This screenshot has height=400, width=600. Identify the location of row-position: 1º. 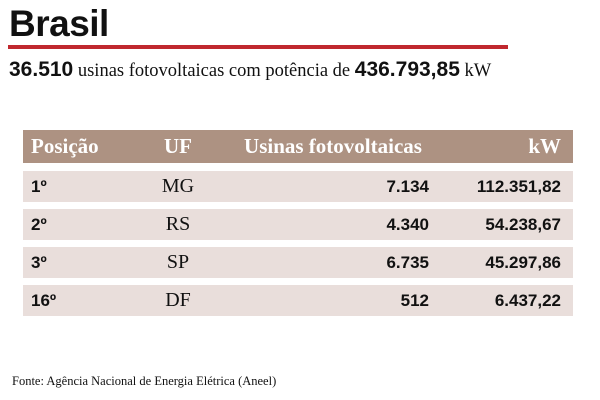
(39, 186).